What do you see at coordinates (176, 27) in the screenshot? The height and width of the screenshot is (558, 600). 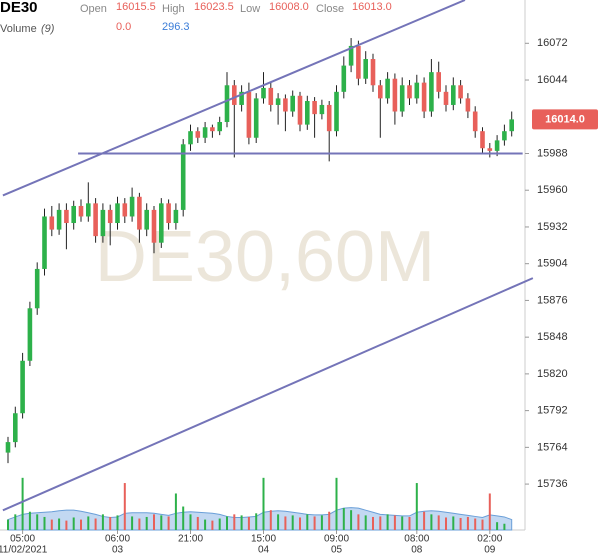 I see `value: 296.3` at bounding box center [176, 27].